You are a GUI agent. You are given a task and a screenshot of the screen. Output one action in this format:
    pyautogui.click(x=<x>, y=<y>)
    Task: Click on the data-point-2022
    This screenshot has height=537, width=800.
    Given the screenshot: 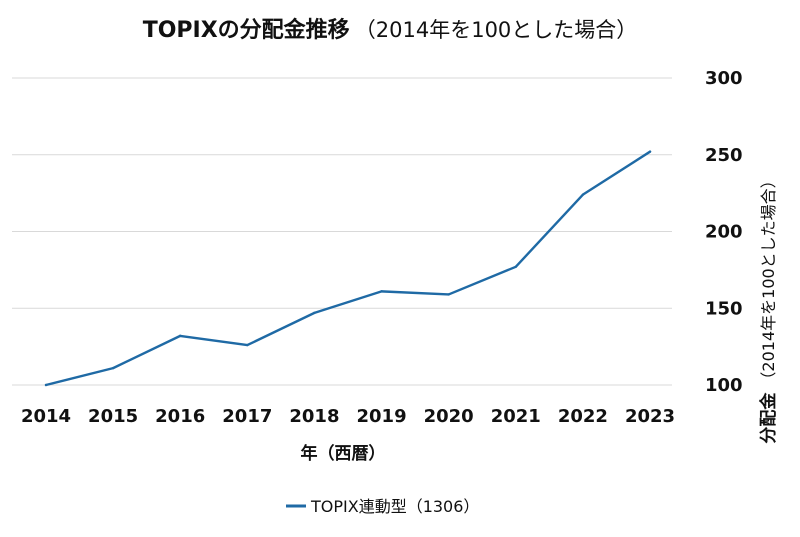 What is the action you would take?
    pyautogui.click(x=583, y=194)
    